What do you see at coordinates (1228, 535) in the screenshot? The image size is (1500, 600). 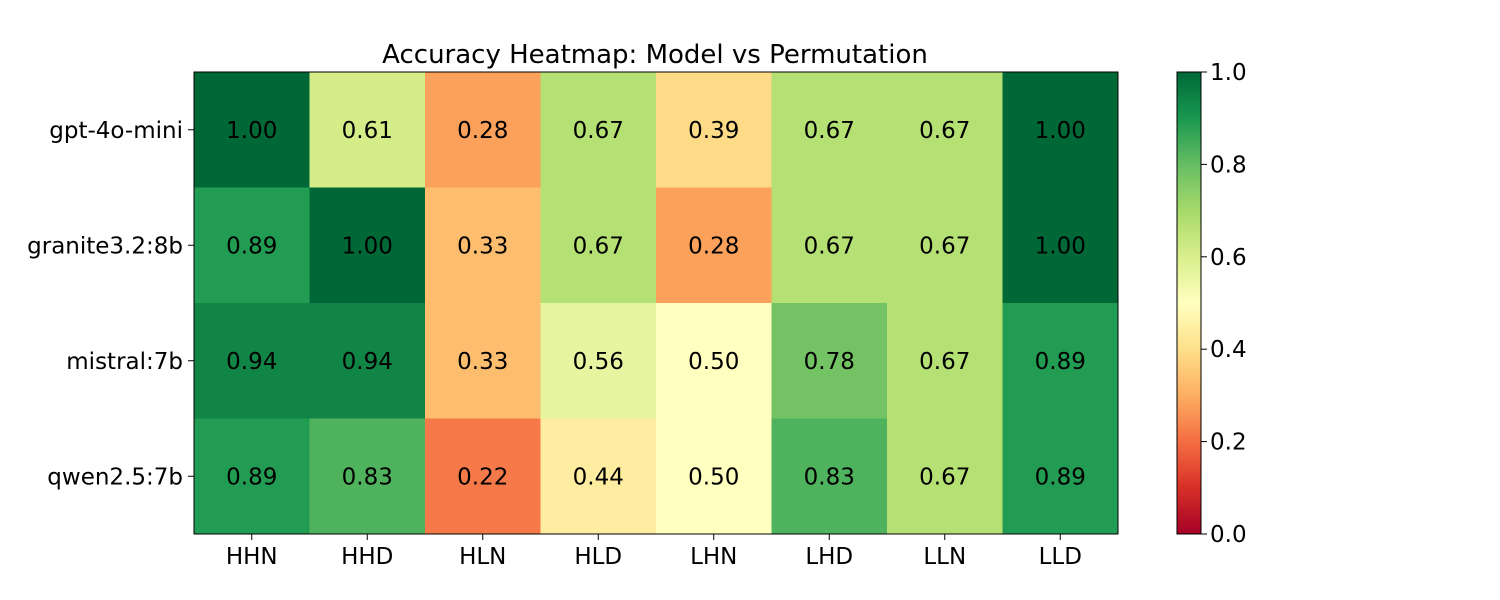 I see `colorbar-tick-label: 0.0` at bounding box center [1228, 535].